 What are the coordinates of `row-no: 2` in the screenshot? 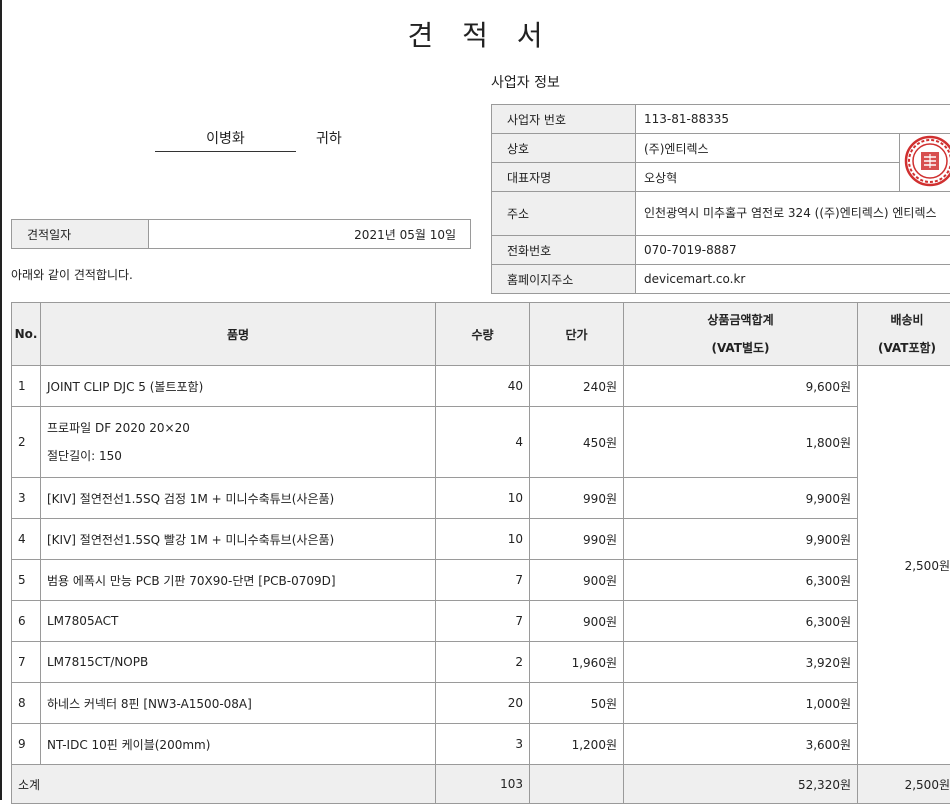 It's located at (26, 442).